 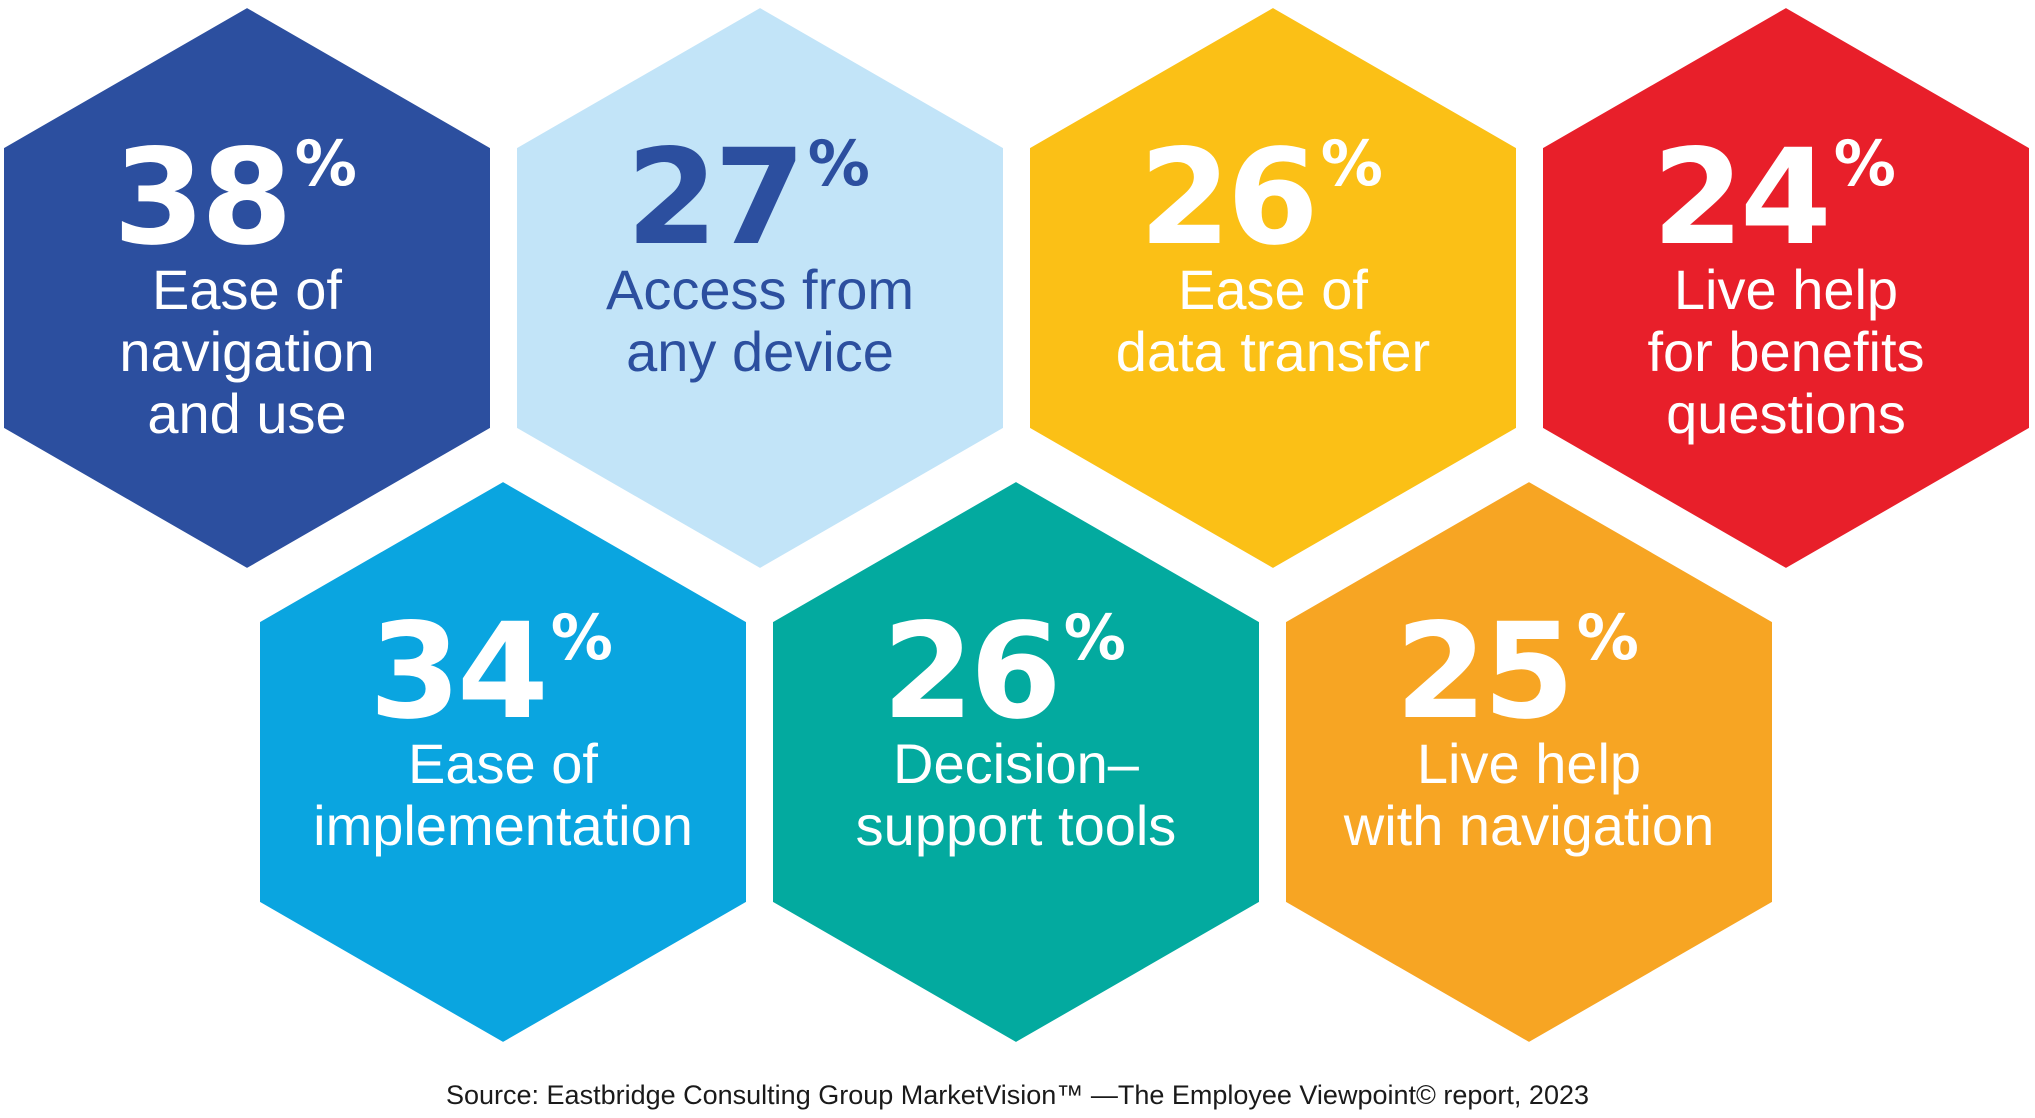 I want to click on category-label: navigation, so click(x=246, y=351).